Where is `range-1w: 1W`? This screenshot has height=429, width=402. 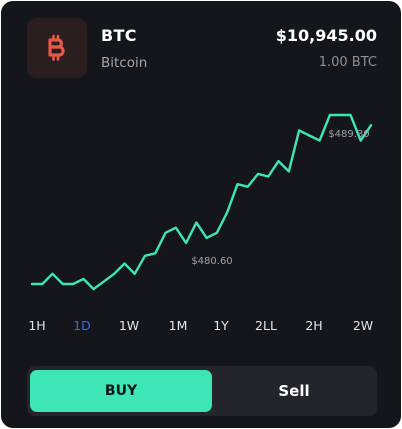 range-1w: 1W is located at coordinates (129, 325).